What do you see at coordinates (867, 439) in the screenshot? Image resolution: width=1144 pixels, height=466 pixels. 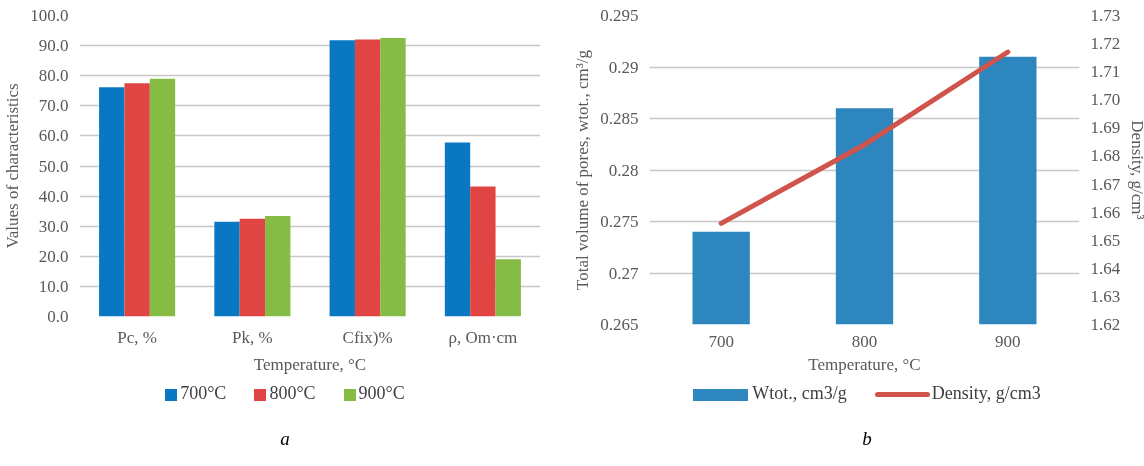 I see `text: b` at bounding box center [867, 439].